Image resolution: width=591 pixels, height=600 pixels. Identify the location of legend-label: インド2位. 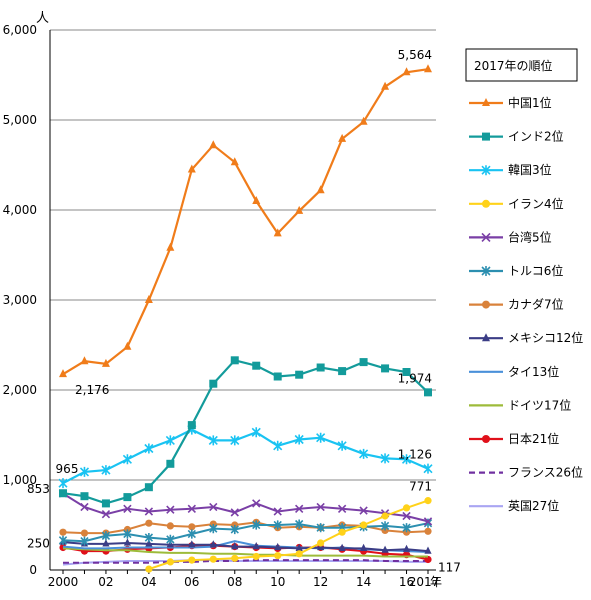
(536, 136).